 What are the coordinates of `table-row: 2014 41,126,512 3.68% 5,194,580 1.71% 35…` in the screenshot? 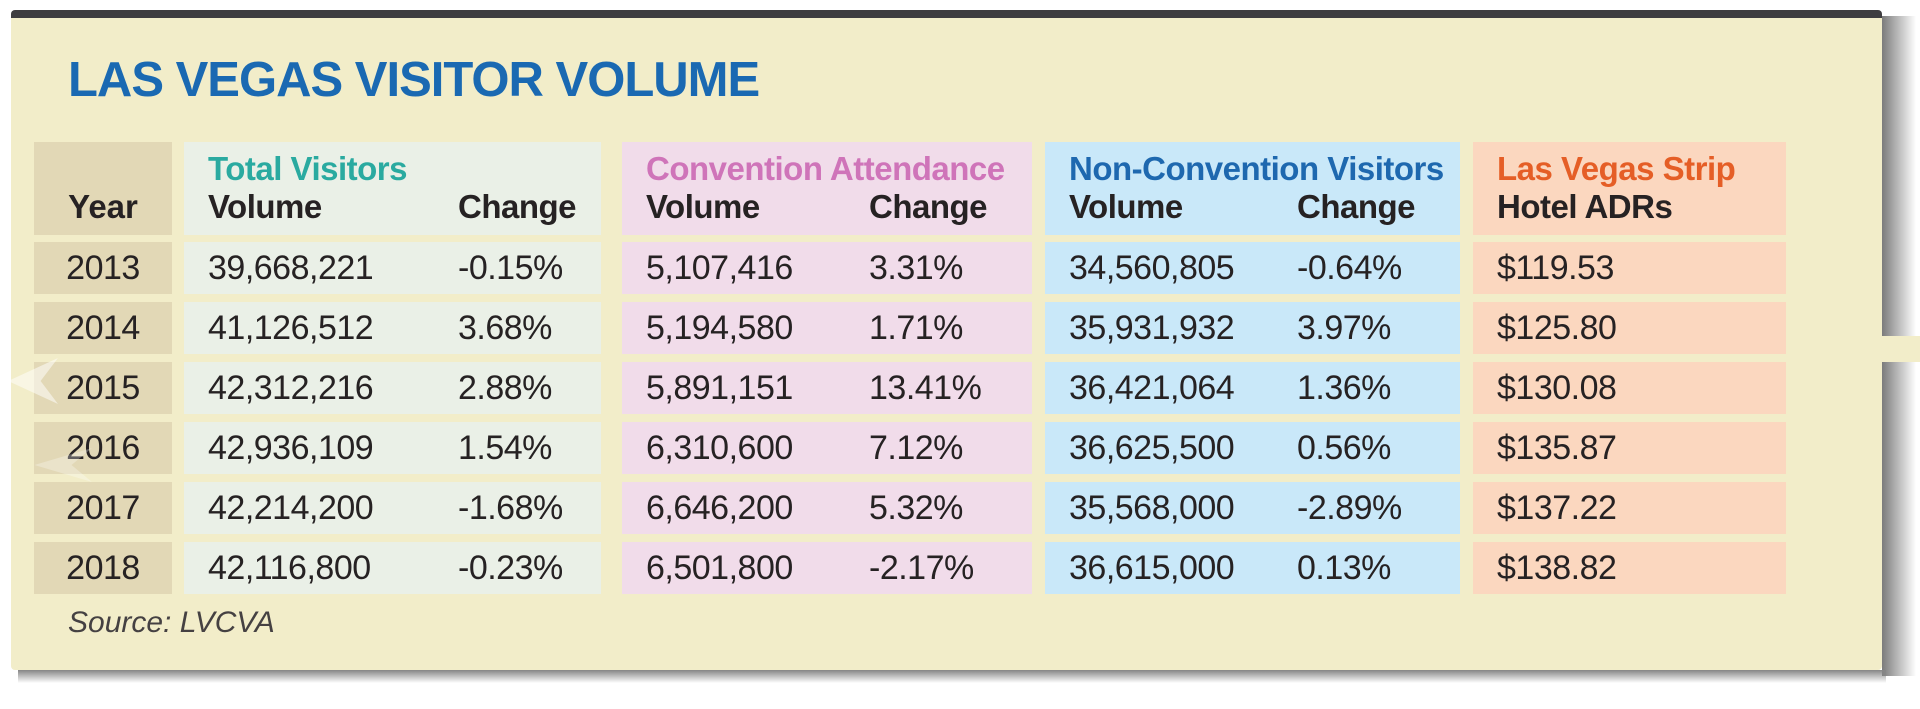 It's located at (910, 328).